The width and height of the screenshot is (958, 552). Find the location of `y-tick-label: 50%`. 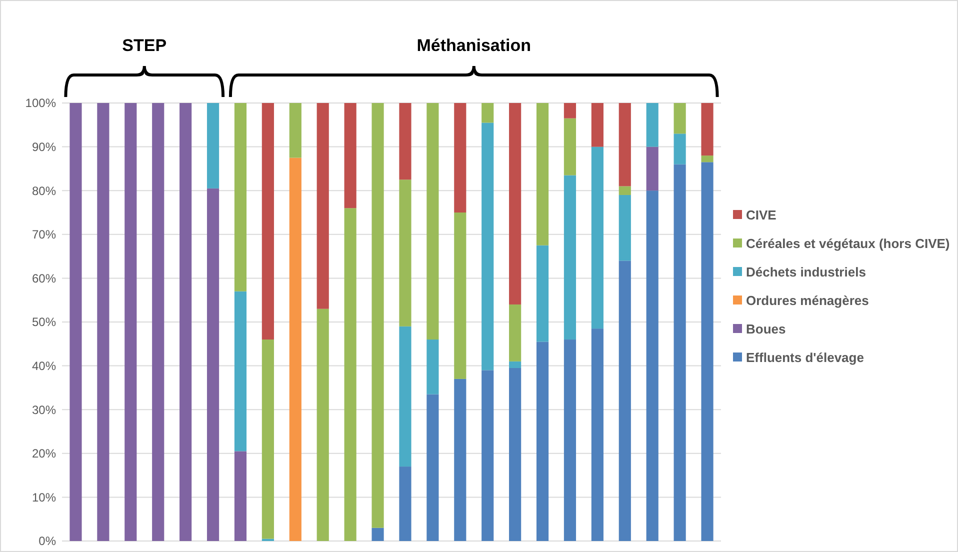

y-tick-label: 50% is located at coordinates (44, 322).